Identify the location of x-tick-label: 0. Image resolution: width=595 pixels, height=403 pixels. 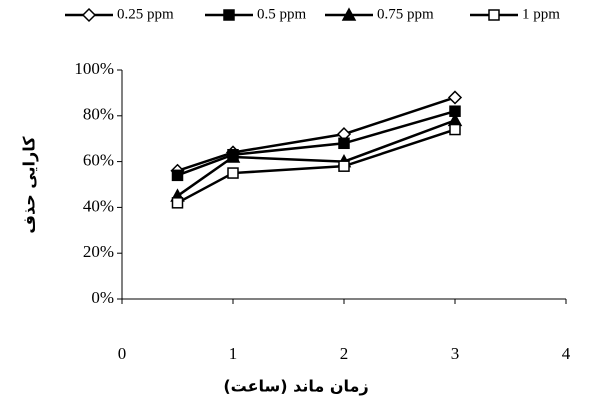
(122, 353).